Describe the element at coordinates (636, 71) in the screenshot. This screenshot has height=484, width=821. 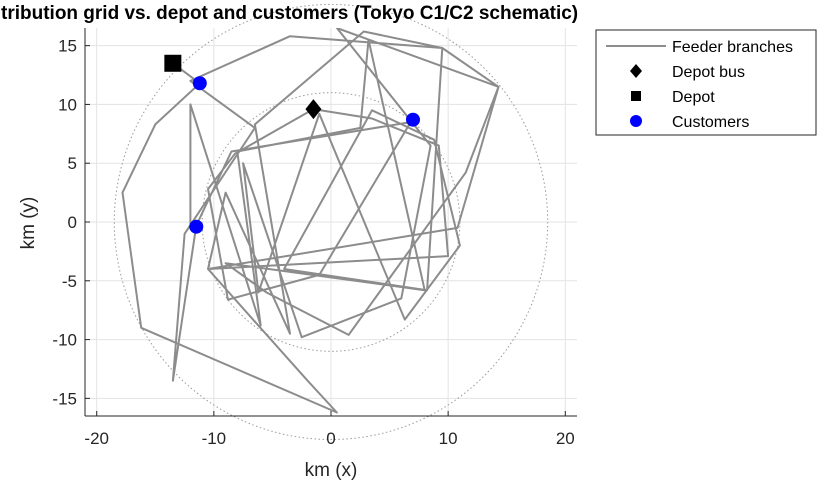
I see `legend-diamond-swatch` at that location.